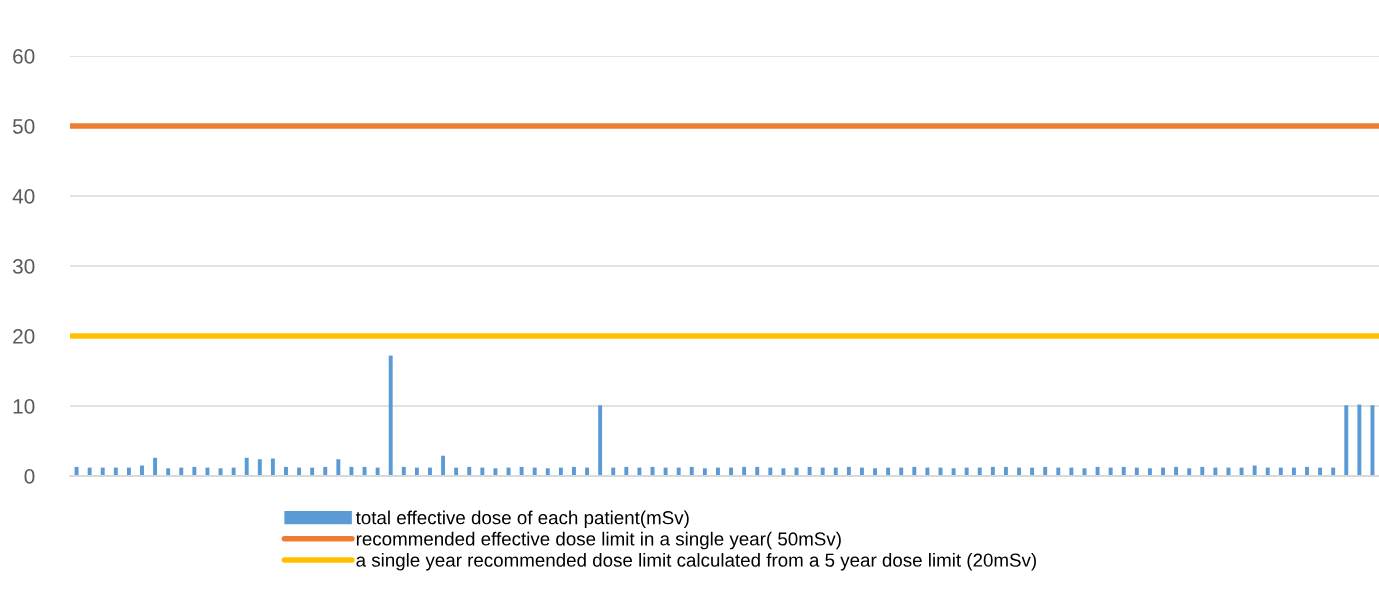 This screenshot has height=591, width=1379. What do you see at coordinates (598, 540) in the screenshot?
I see `legend-label: recommended effective dose limit in a single year( 50mSv)` at bounding box center [598, 540].